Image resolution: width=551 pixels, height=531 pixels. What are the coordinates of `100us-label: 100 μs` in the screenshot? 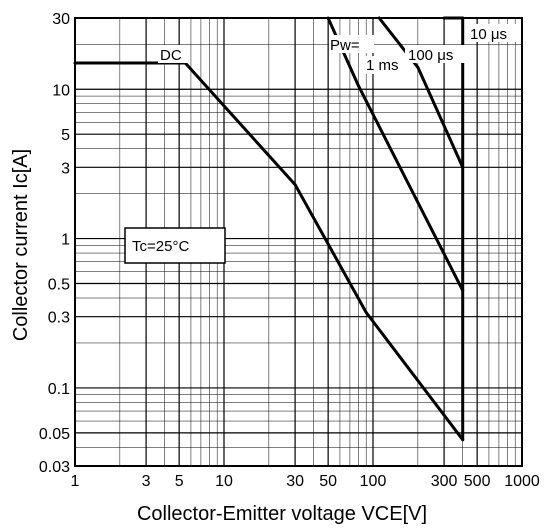 It's located at (430, 55).